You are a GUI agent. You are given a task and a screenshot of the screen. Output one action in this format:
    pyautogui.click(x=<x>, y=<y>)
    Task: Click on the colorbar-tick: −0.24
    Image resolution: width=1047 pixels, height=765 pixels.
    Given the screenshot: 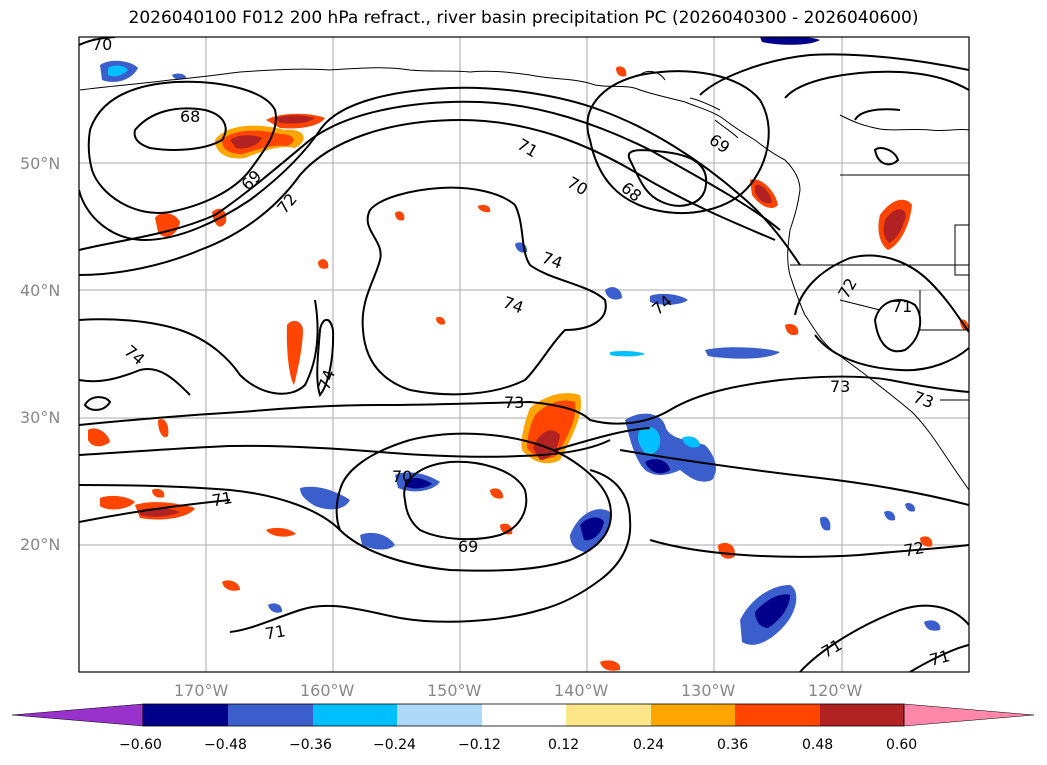 What is the action you would take?
    pyautogui.click(x=394, y=745)
    